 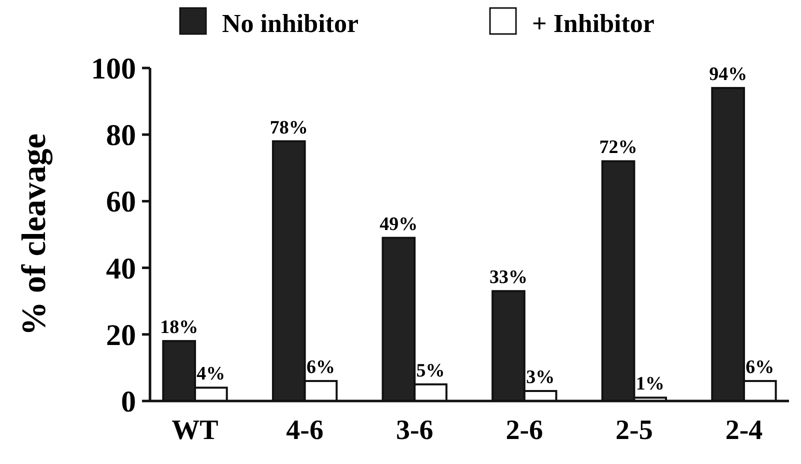 What do you see at coordinates (113, 69) in the screenshot?
I see `y-tick-label: 100` at bounding box center [113, 69].